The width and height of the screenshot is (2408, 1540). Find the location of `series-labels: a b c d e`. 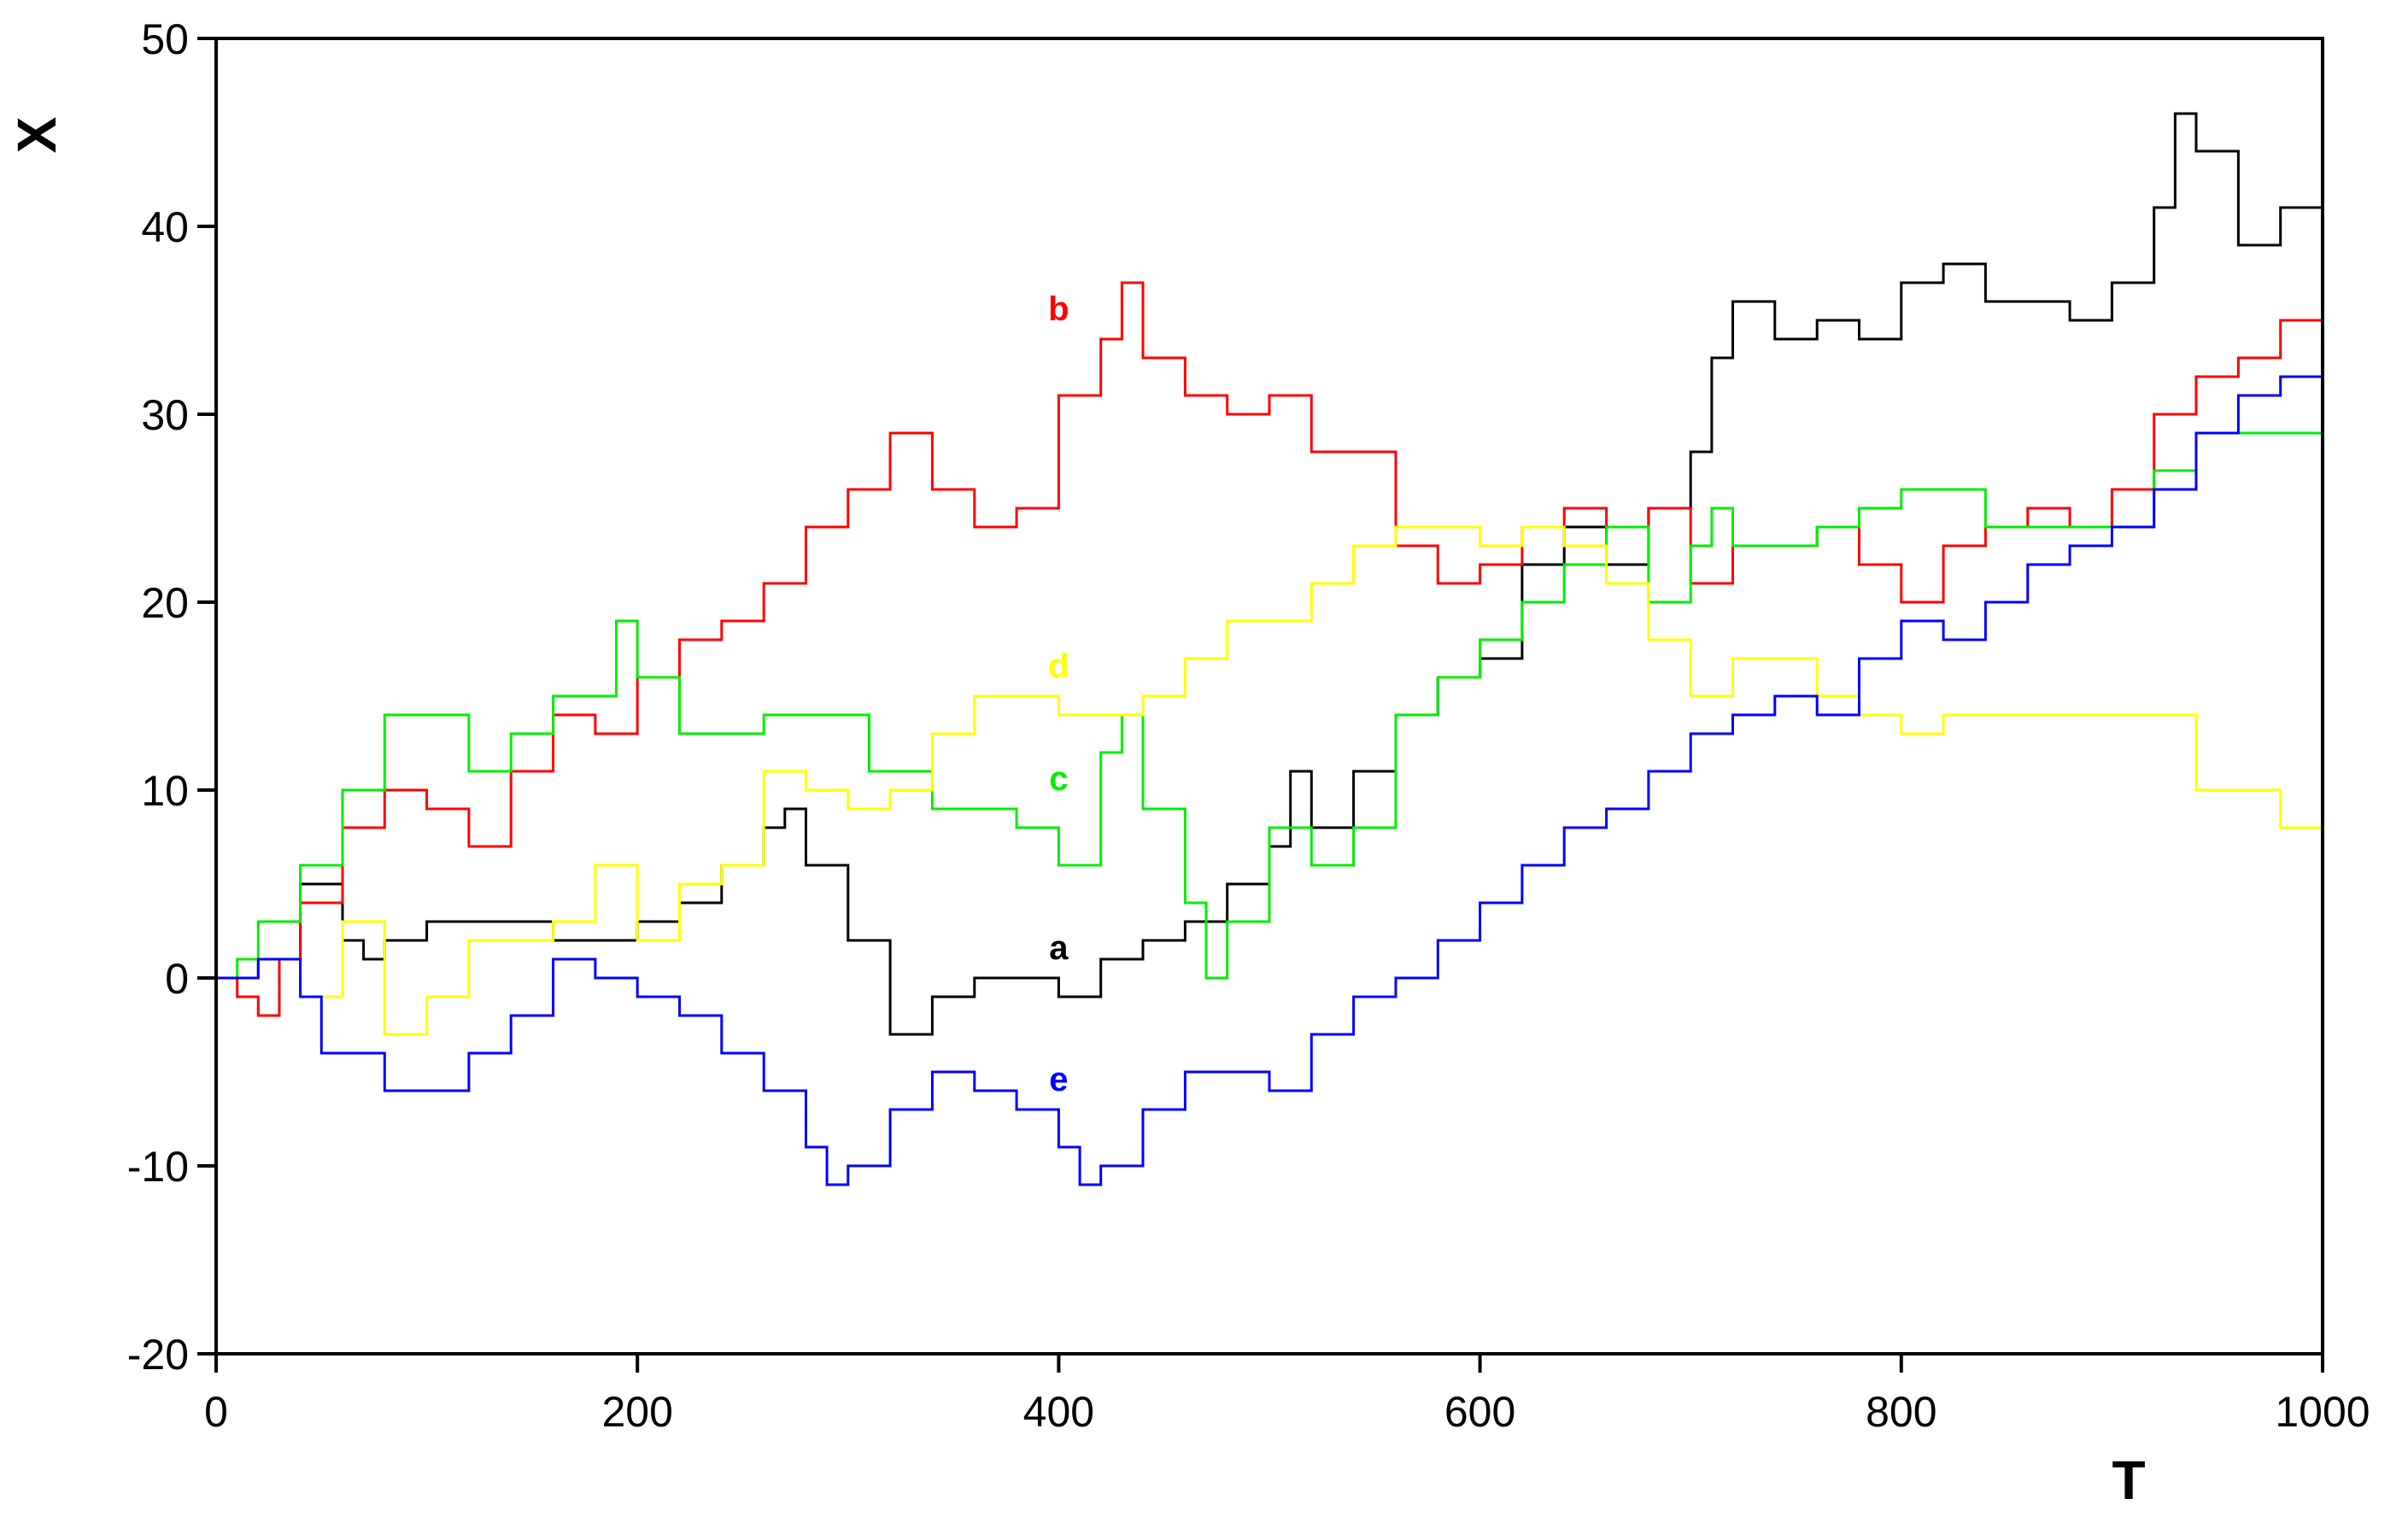

series-labels: a b c d e is located at coordinates (1058, 694).